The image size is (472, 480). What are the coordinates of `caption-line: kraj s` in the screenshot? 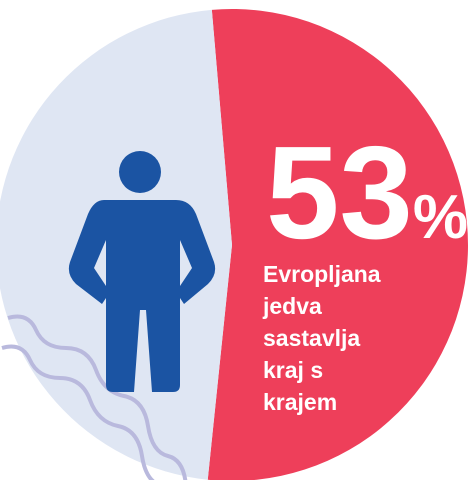 It's located at (293, 370).